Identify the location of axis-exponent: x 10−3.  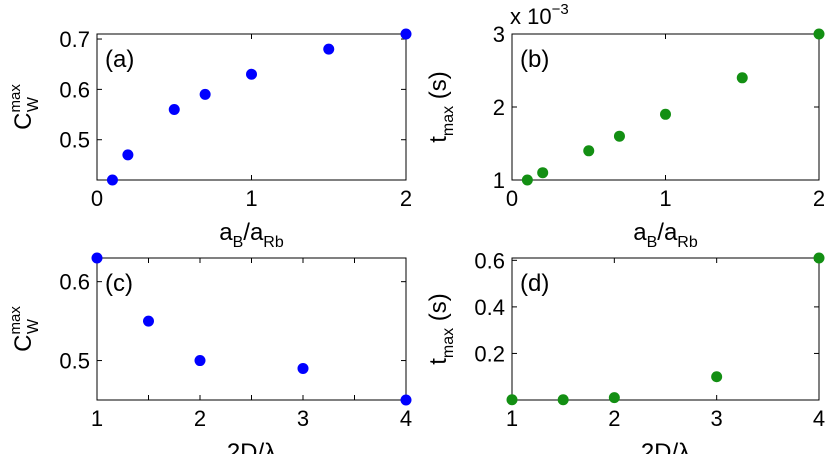
(539, 15).